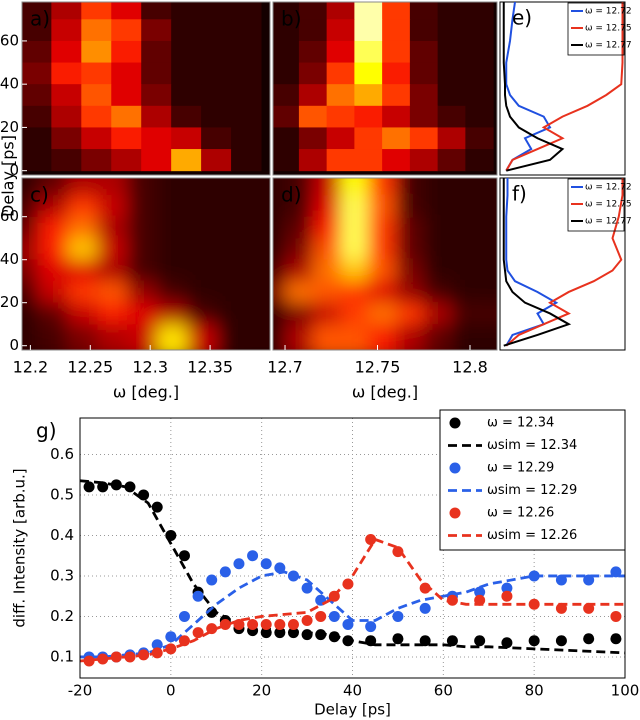  Describe the element at coordinates (62, 656) in the screenshot. I see `y-tick-label: 0.1` at that location.